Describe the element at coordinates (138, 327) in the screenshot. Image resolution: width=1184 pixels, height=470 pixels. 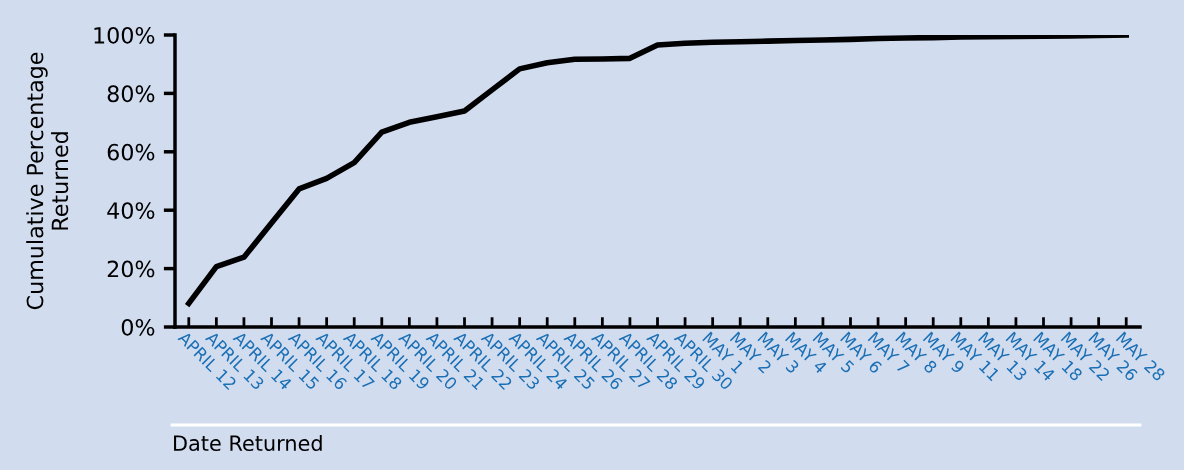
I see `y-tick-label: 0%` at that location.